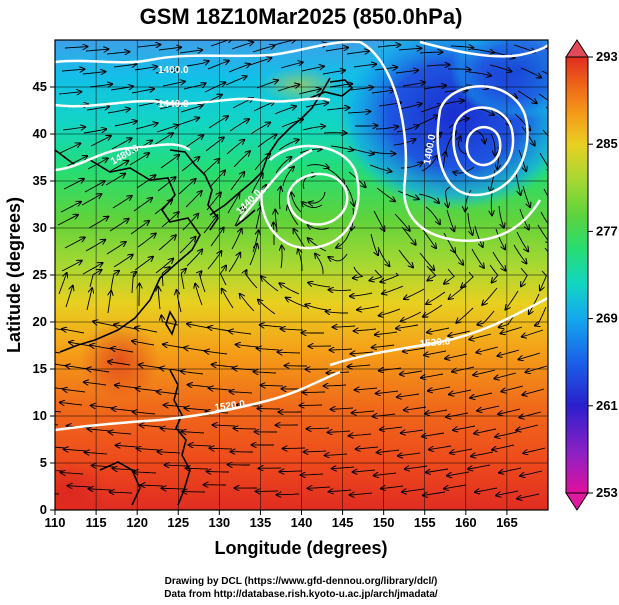 The image size is (619, 605). What do you see at coordinates (603, 274) in the screenshot?
I see `colorbar-ticks: 293 285 277 269 261 253` at bounding box center [603, 274].